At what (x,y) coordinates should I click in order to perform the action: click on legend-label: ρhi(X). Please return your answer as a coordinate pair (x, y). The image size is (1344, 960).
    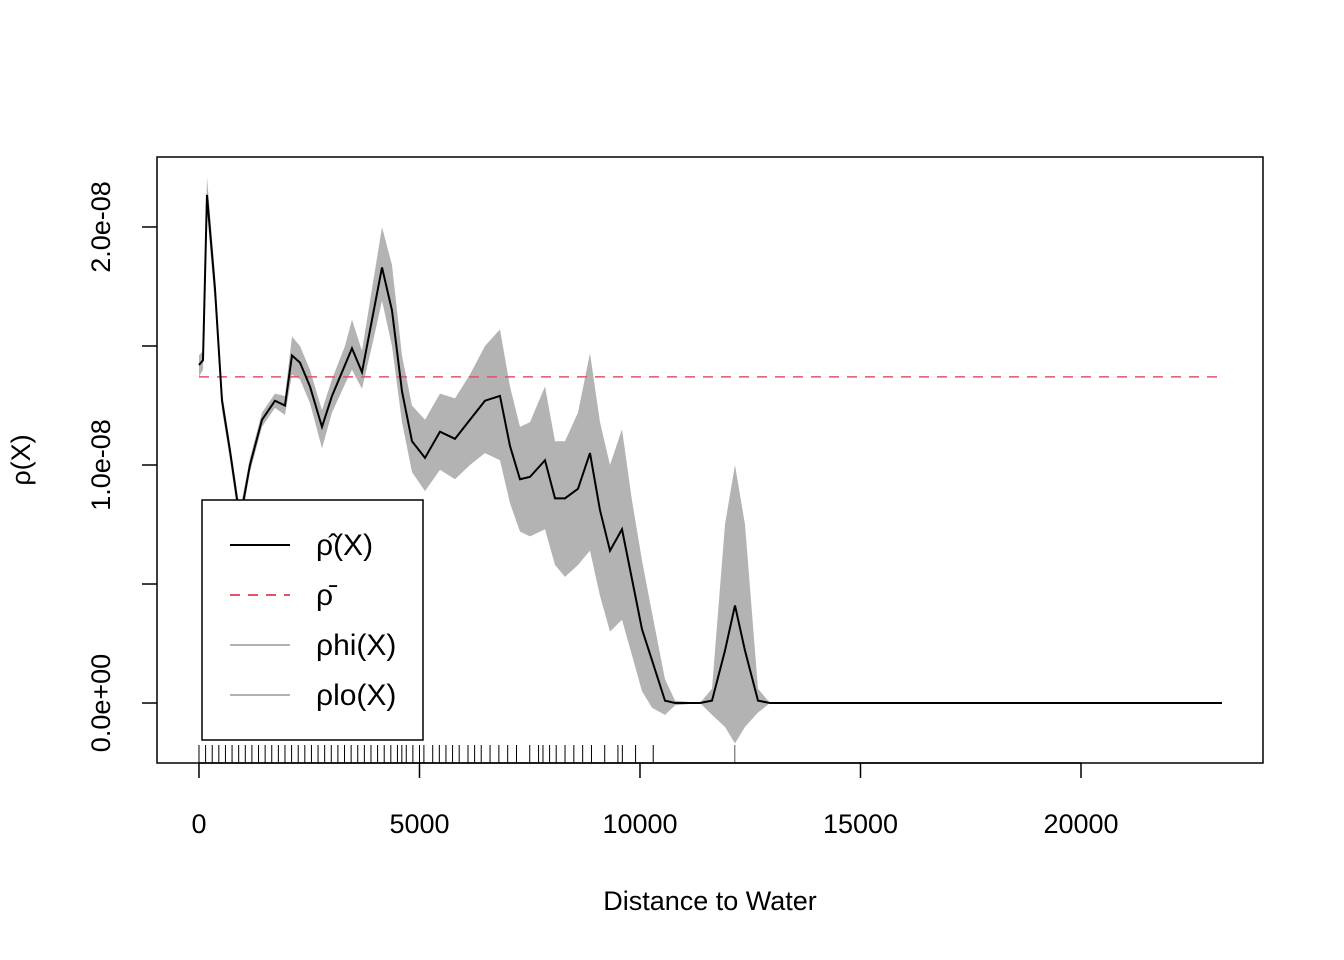
    Looking at the image, I should click on (356, 645).